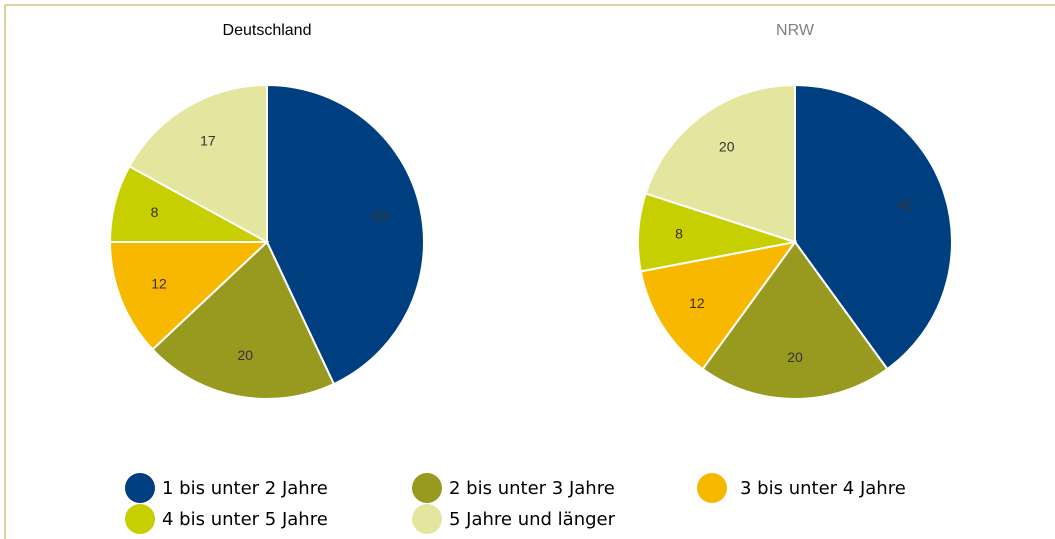  I want to click on legend-label: 1 bis unter 2 Jahre, so click(245, 488).